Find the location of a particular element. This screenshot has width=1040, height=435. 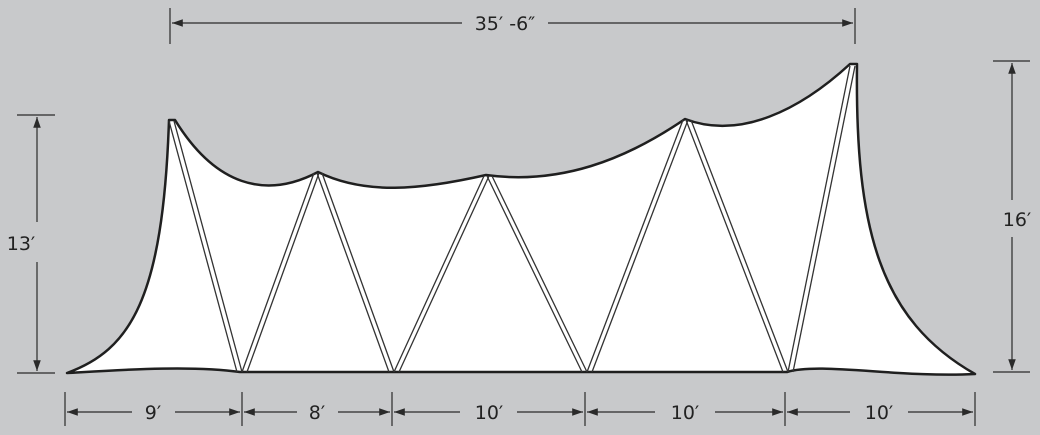

segment-5-label: 10′ is located at coordinates (879, 413).